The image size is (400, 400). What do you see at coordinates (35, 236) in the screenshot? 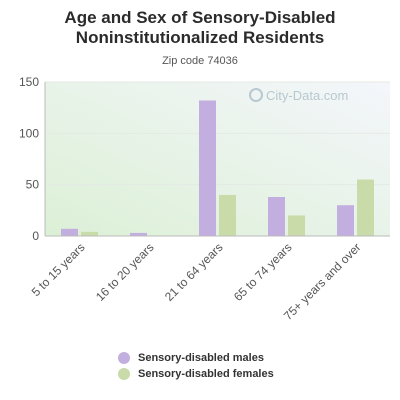
I see `y-tick-label: 0` at bounding box center [35, 236].